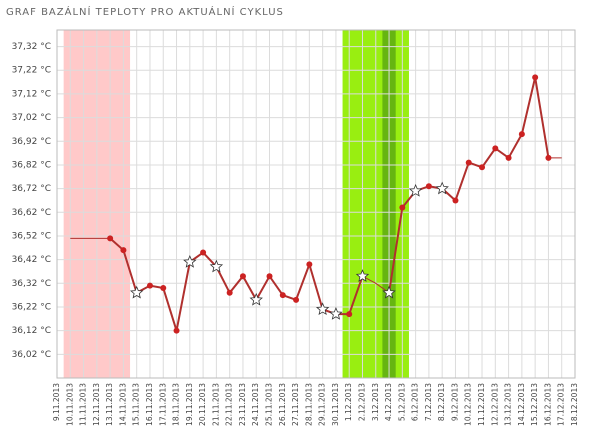 The height and width of the screenshot is (426, 600). I want to click on x-tick-label: 12.11.2013, so click(96, 404).